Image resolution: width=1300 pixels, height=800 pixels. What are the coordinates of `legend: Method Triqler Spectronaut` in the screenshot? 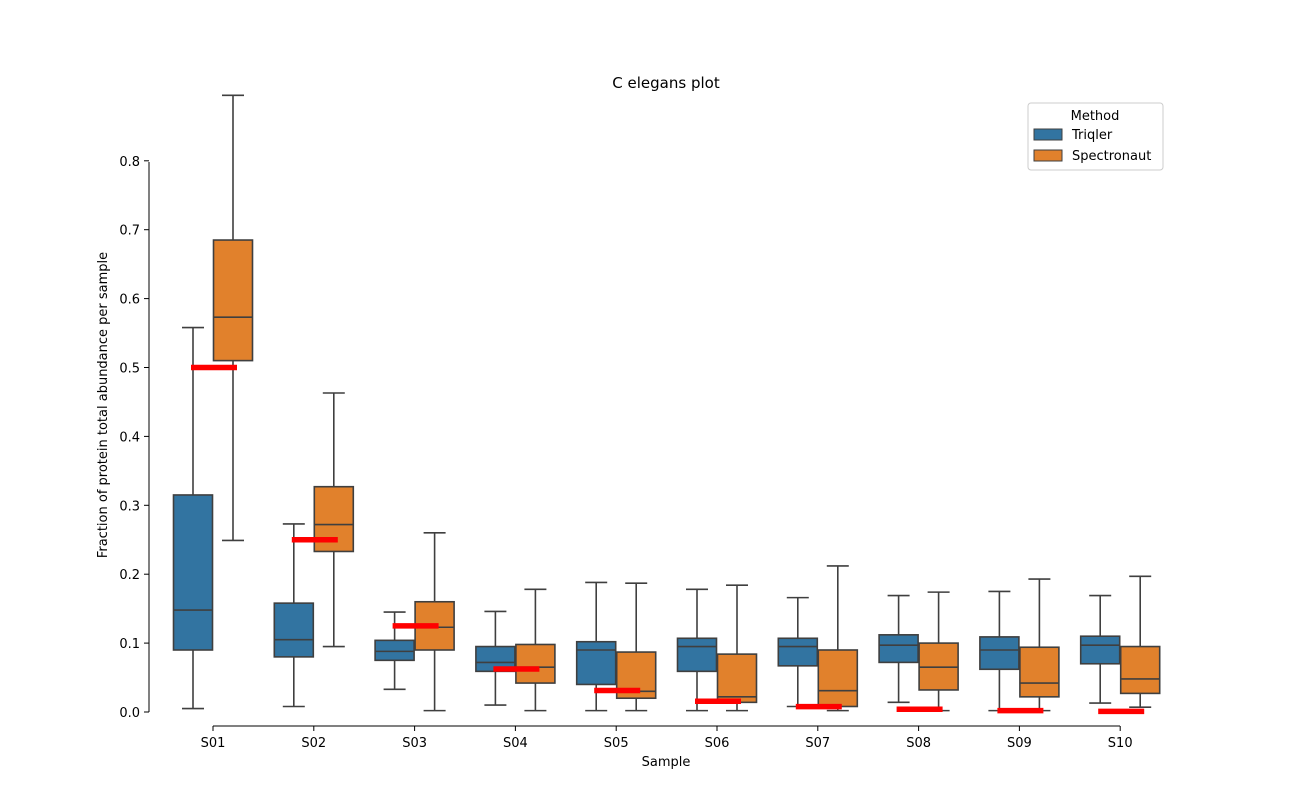 It's located at (1095, 136).